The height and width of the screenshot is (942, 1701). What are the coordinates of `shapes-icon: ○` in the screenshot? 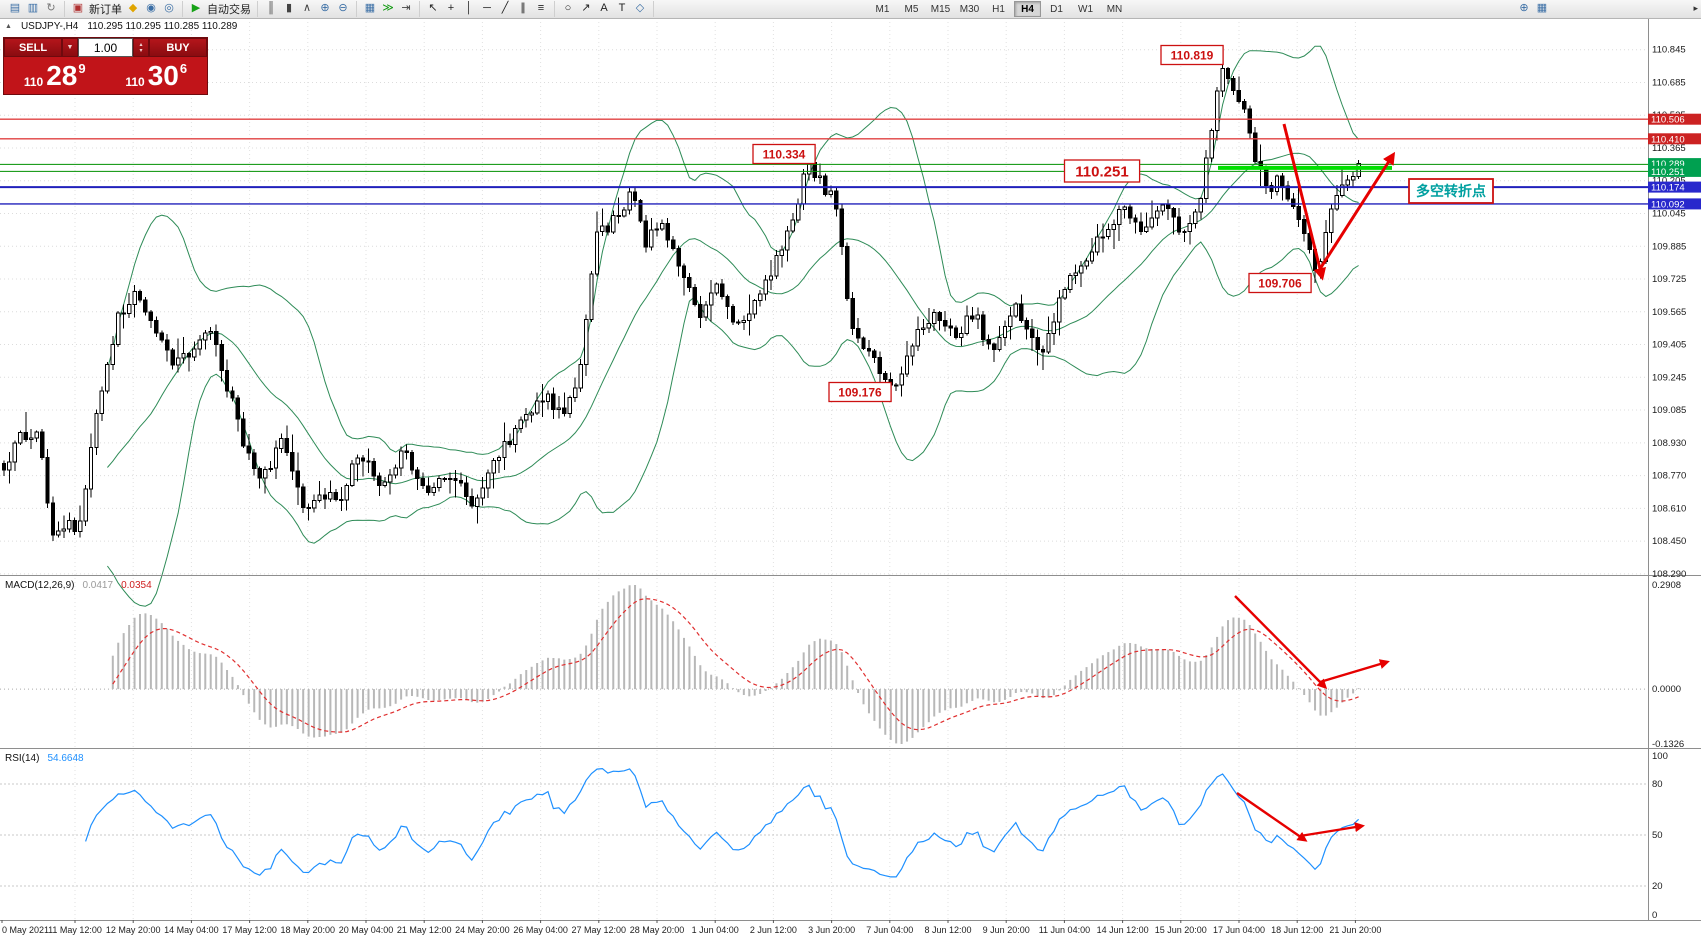 It's located at (568, 8).